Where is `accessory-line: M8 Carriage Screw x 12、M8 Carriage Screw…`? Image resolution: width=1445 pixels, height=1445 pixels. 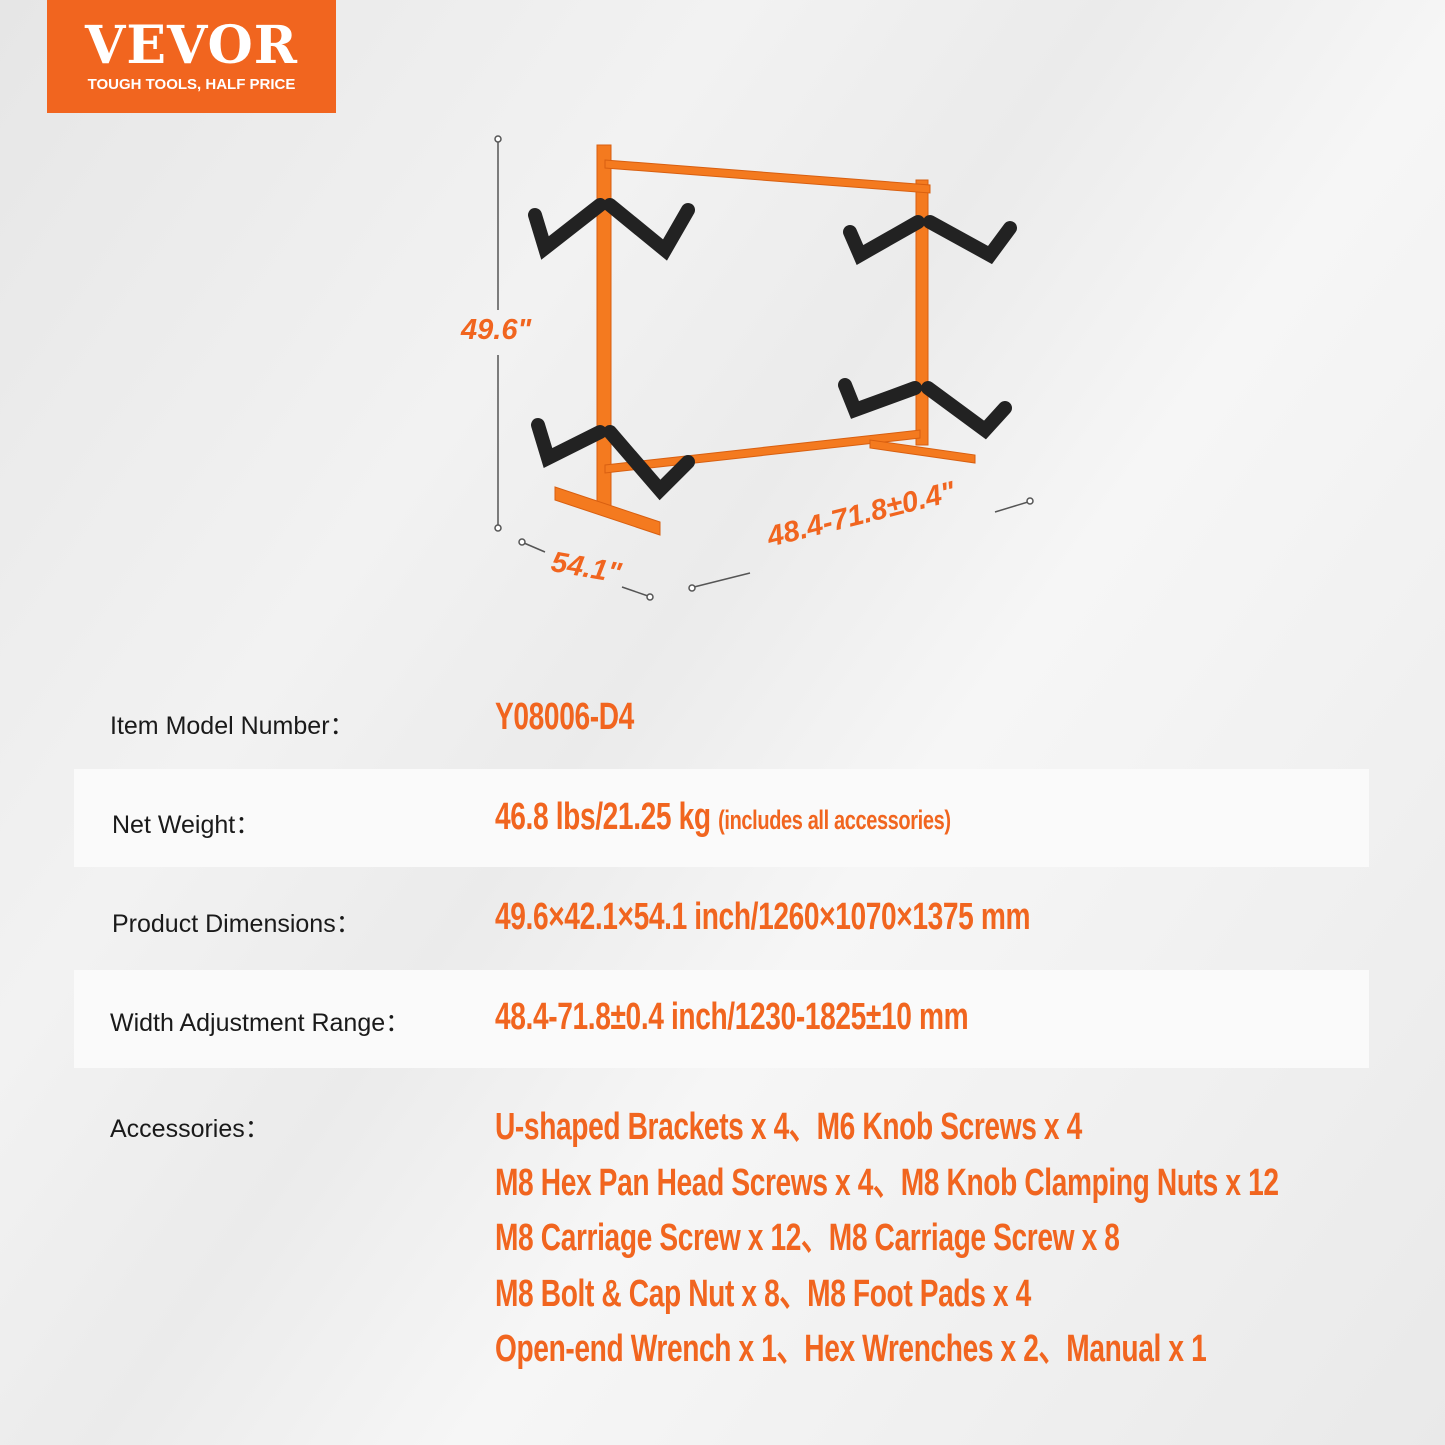 accessory-line: M8 Carriage Screw x 12、M8 Carriage Screw… is located at coordinates (807, 1238).